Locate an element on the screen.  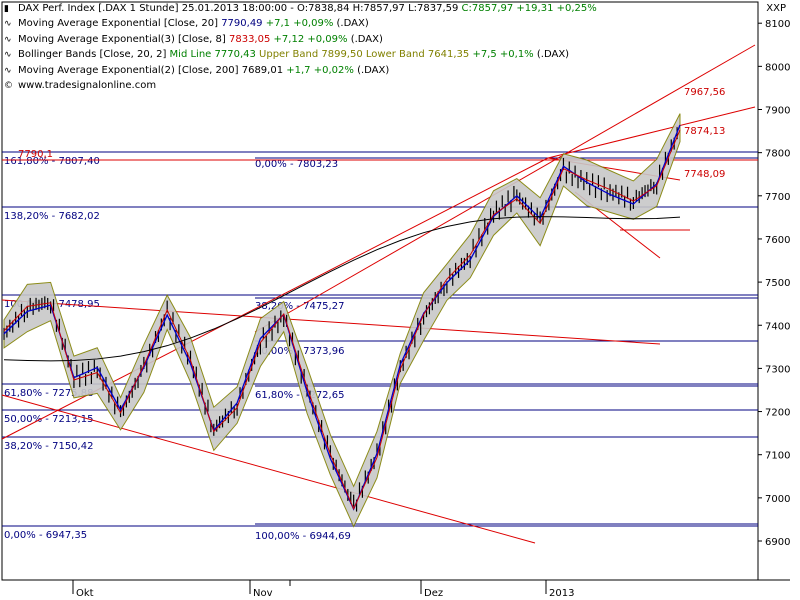
fib-level-label-right: 0,00% - 7803,23 is located at coordinates (296, 164).